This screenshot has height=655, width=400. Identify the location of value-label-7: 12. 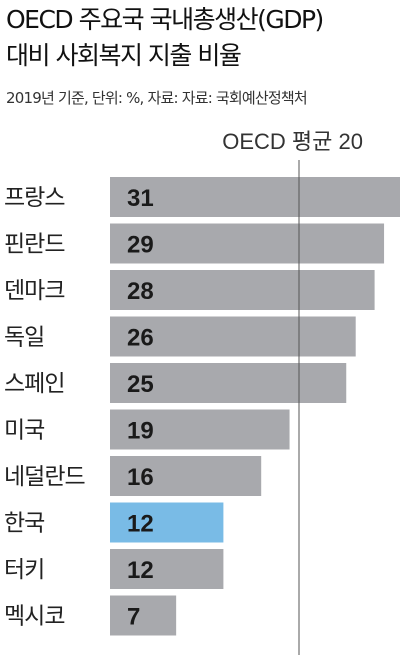
(140, 524).